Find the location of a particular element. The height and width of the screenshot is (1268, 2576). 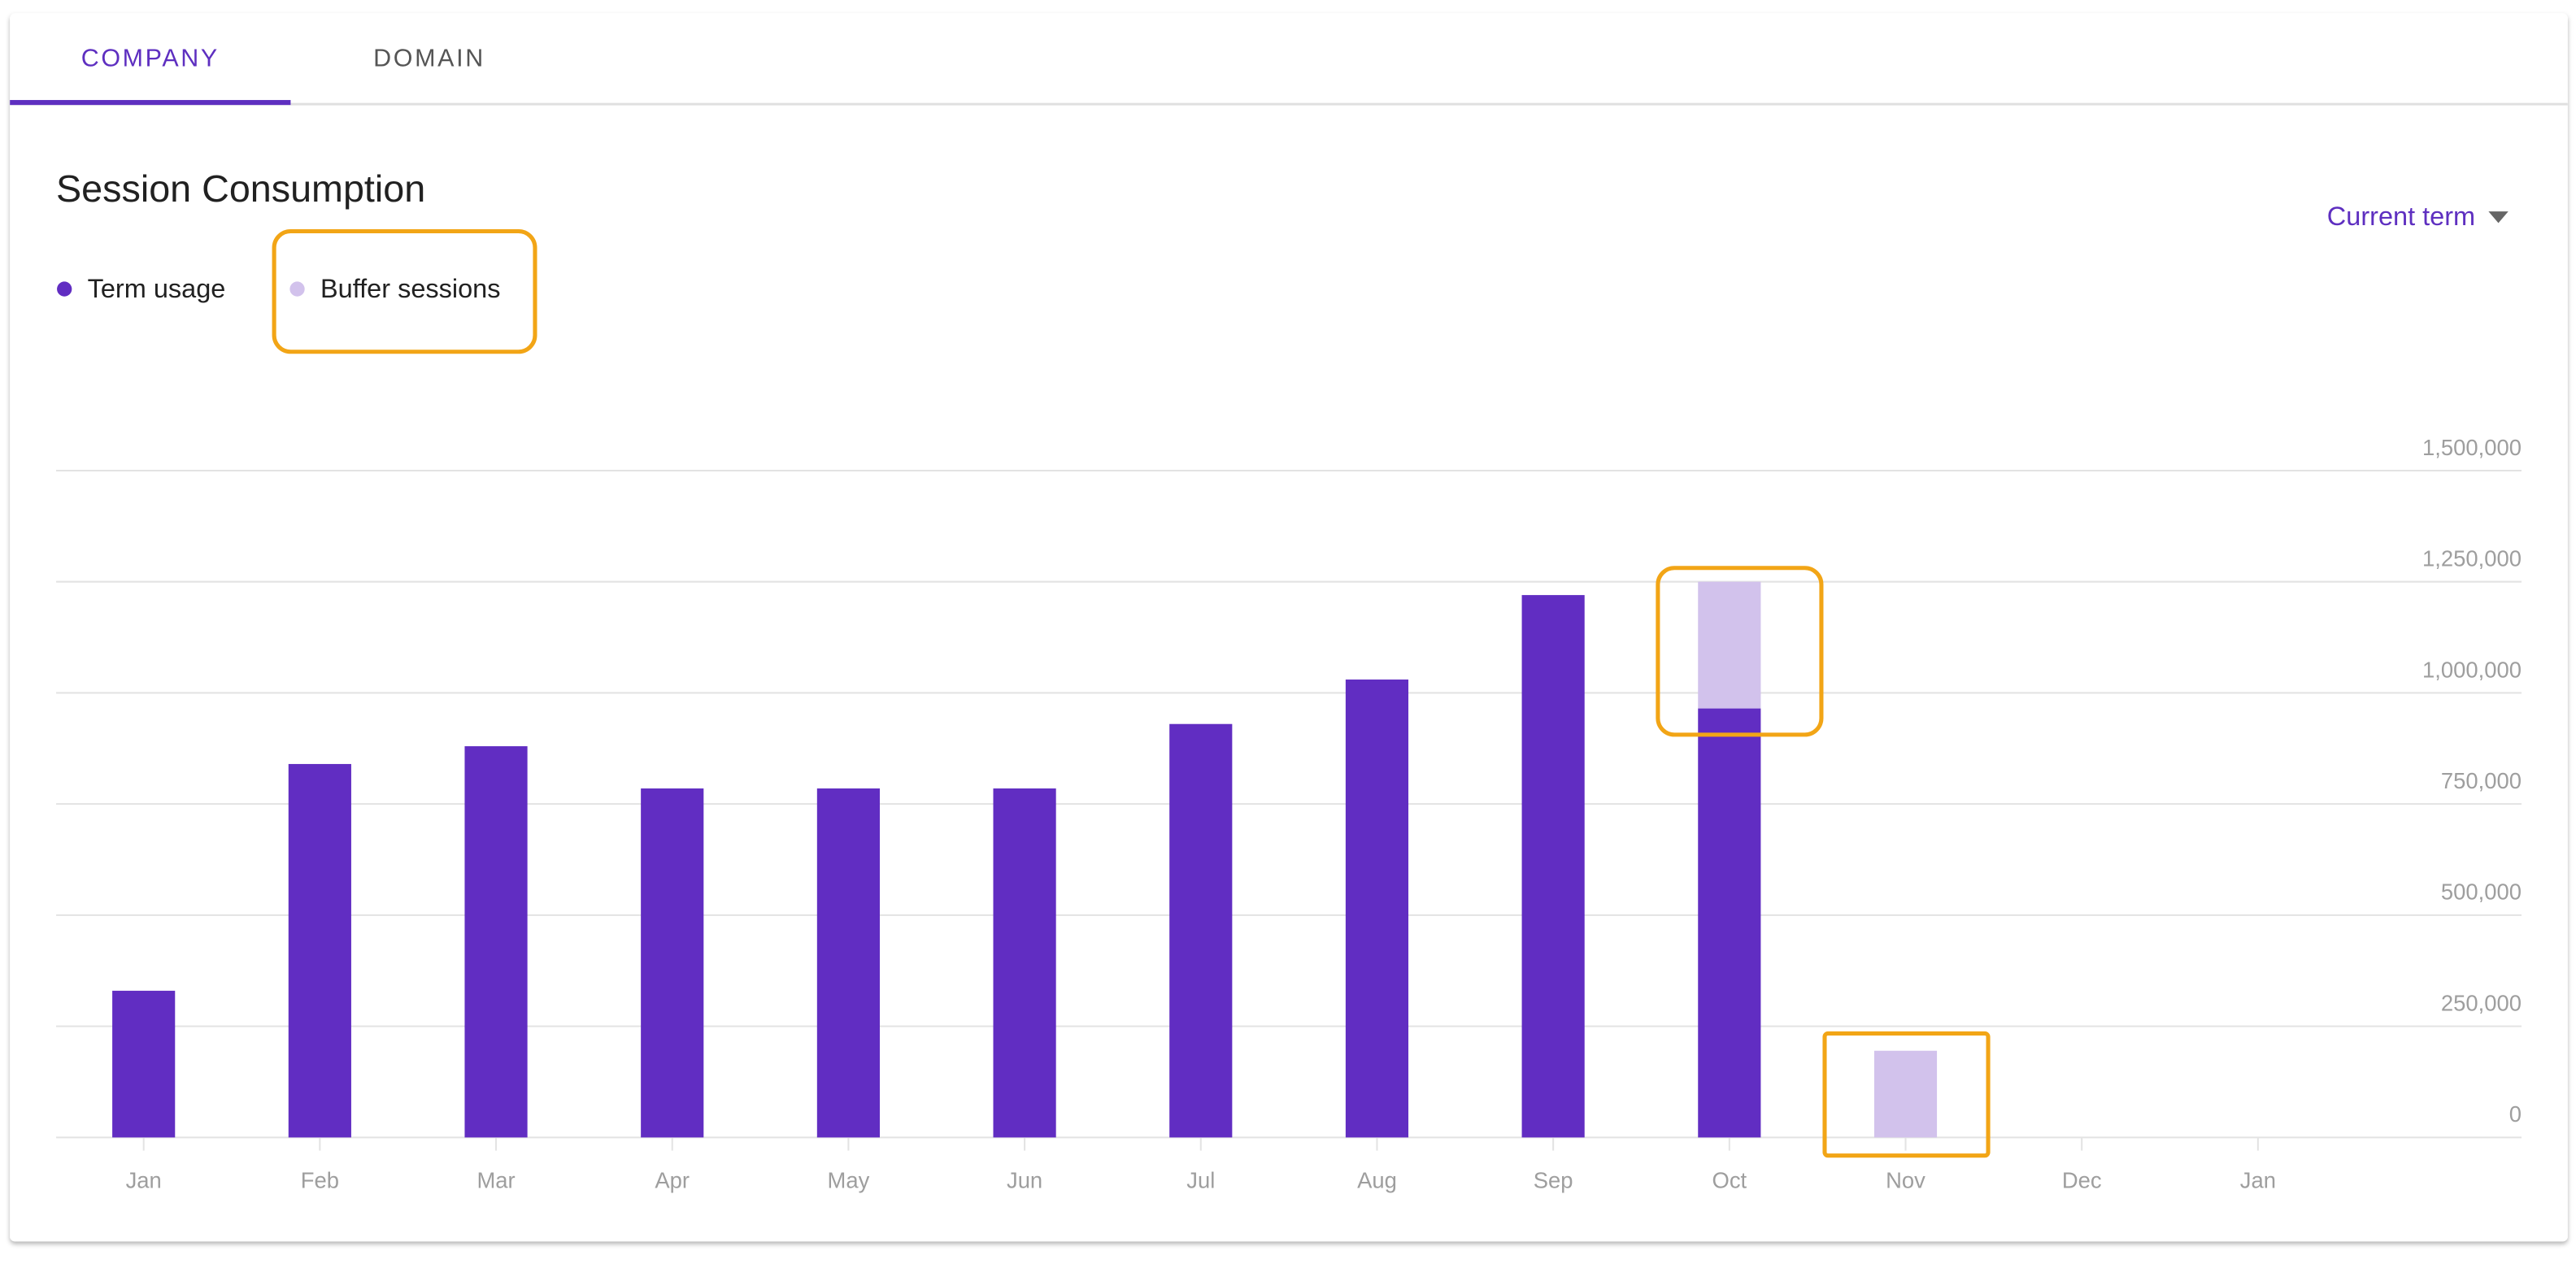

tab-indicator is located at coordinates (151, 103).